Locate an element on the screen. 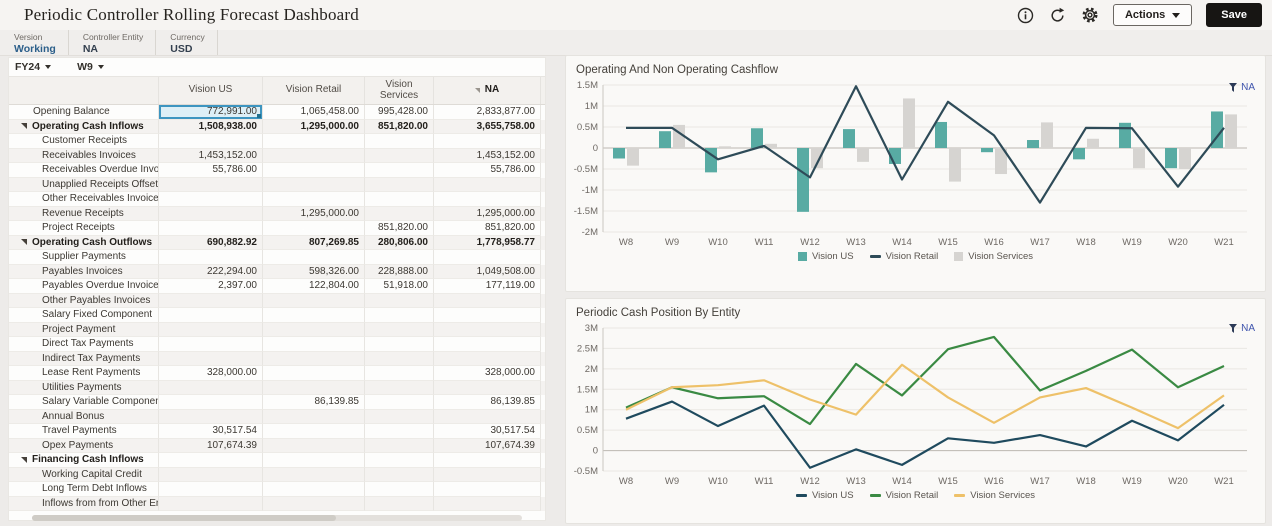 This screenshot has height=526, width=1272. row-label: Annual Bonus is located at coordinates (84, 416).